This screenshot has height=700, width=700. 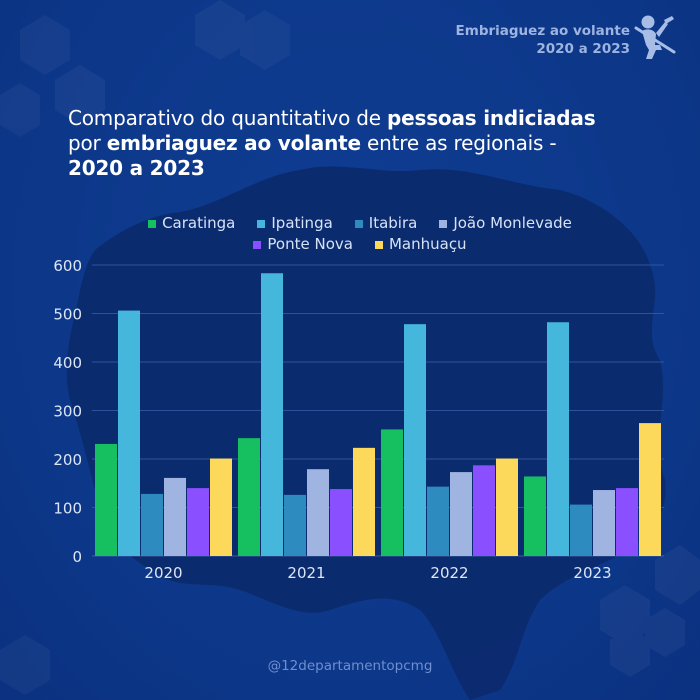 I want to click on legend-item-ipatinga: Ipatinga, so click(x=295, y=223).